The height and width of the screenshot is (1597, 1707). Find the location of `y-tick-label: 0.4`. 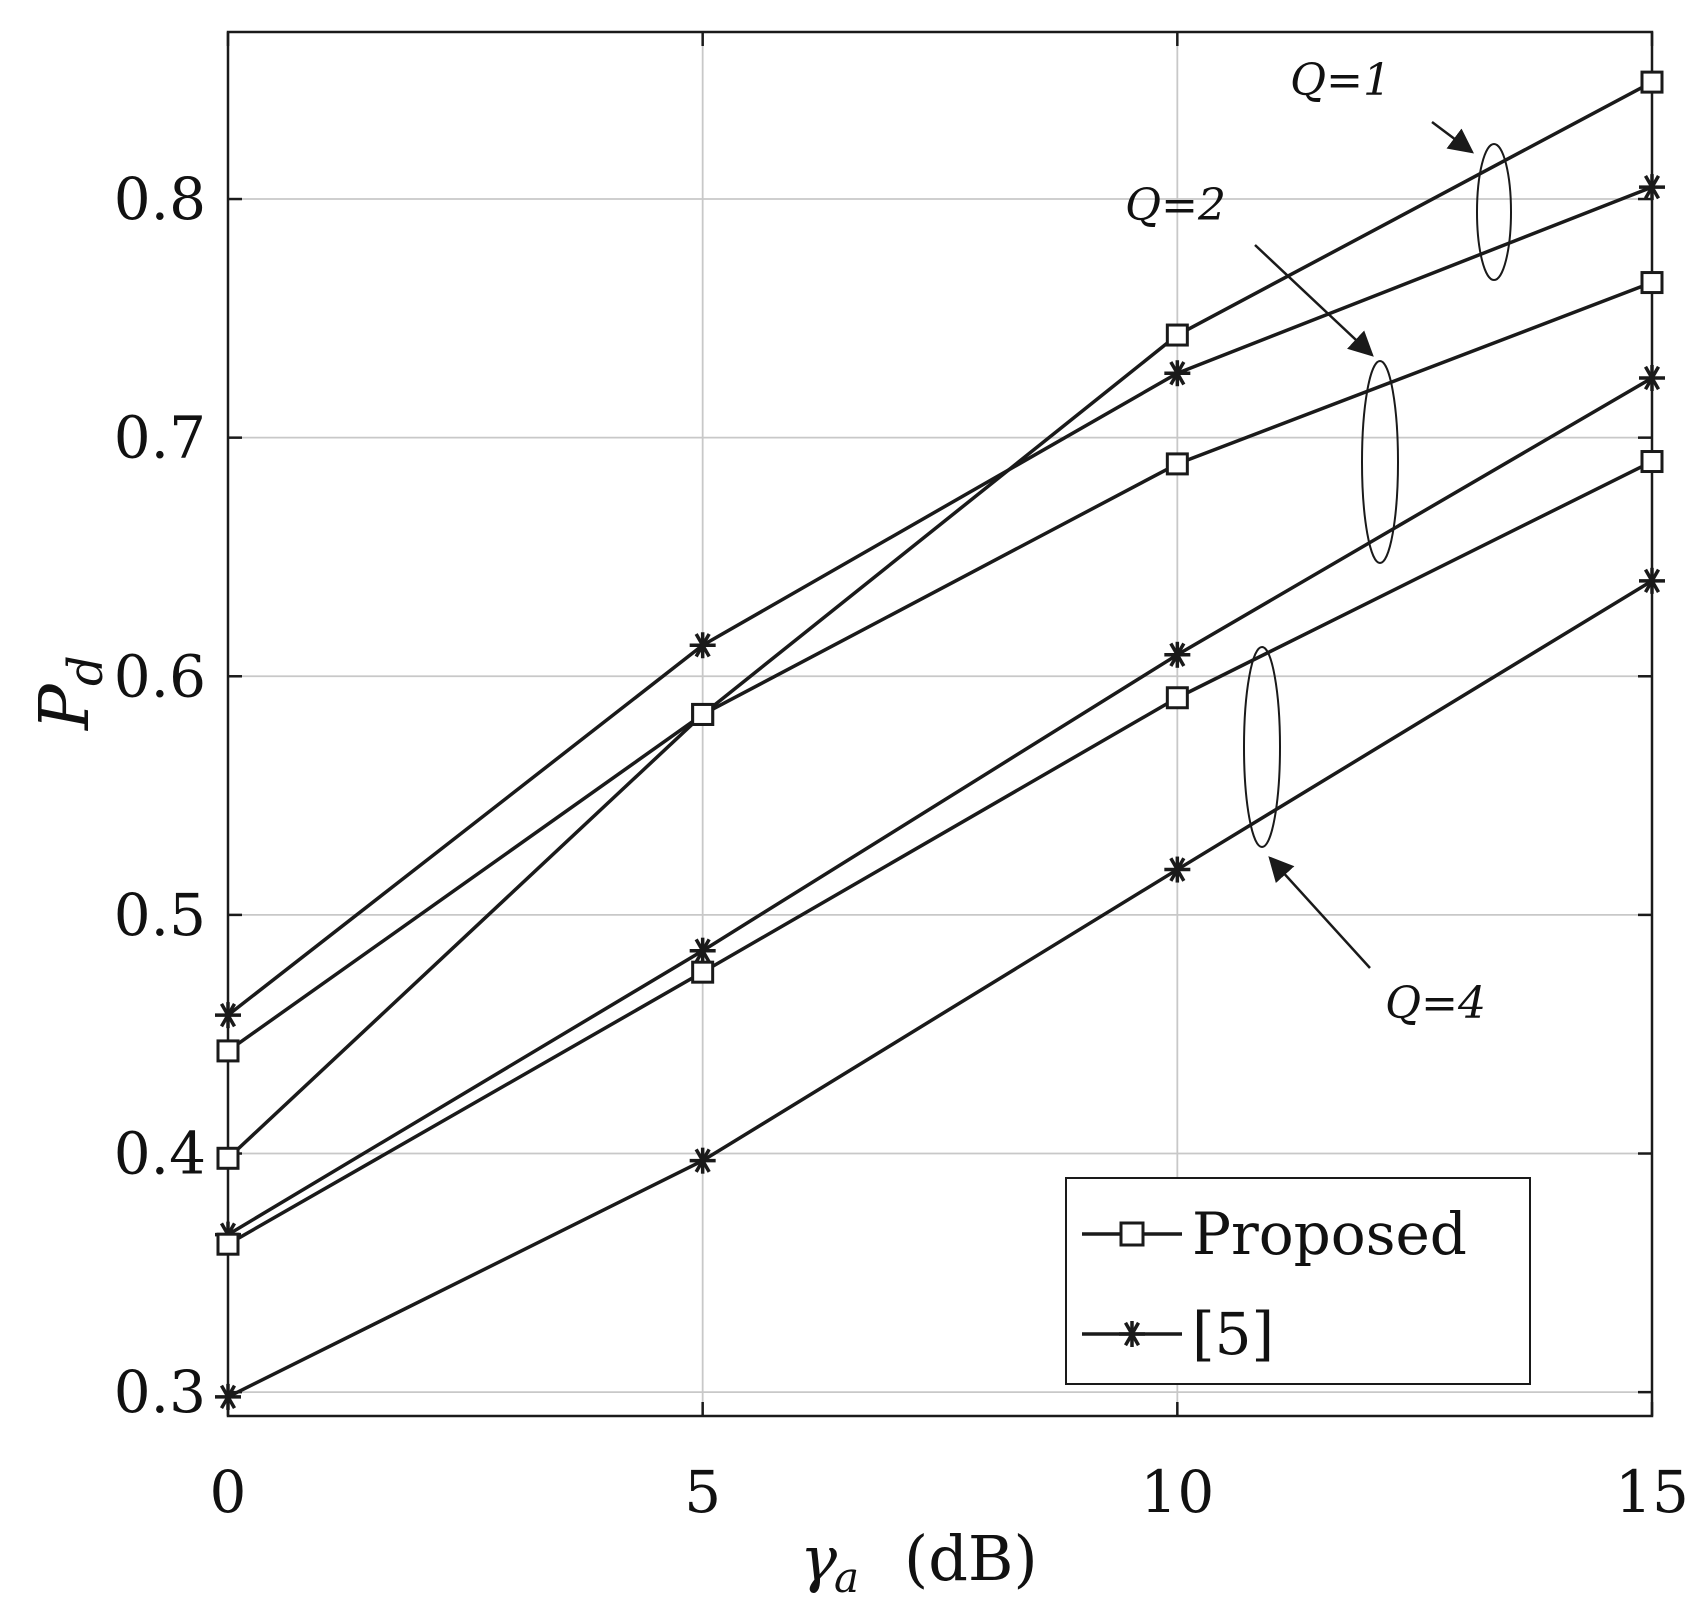

y-tick-label: 0.4 is located at coordinates (160, 1154).